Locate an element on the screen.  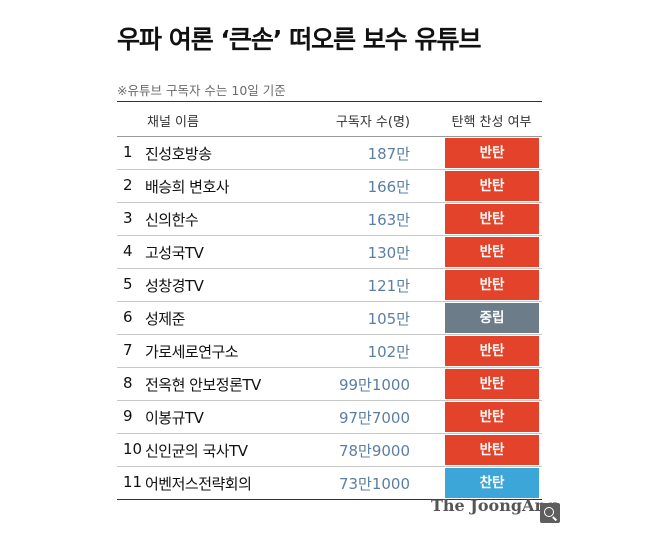
subscriber-count: 99만1000 is located at coordinates (374, 385).